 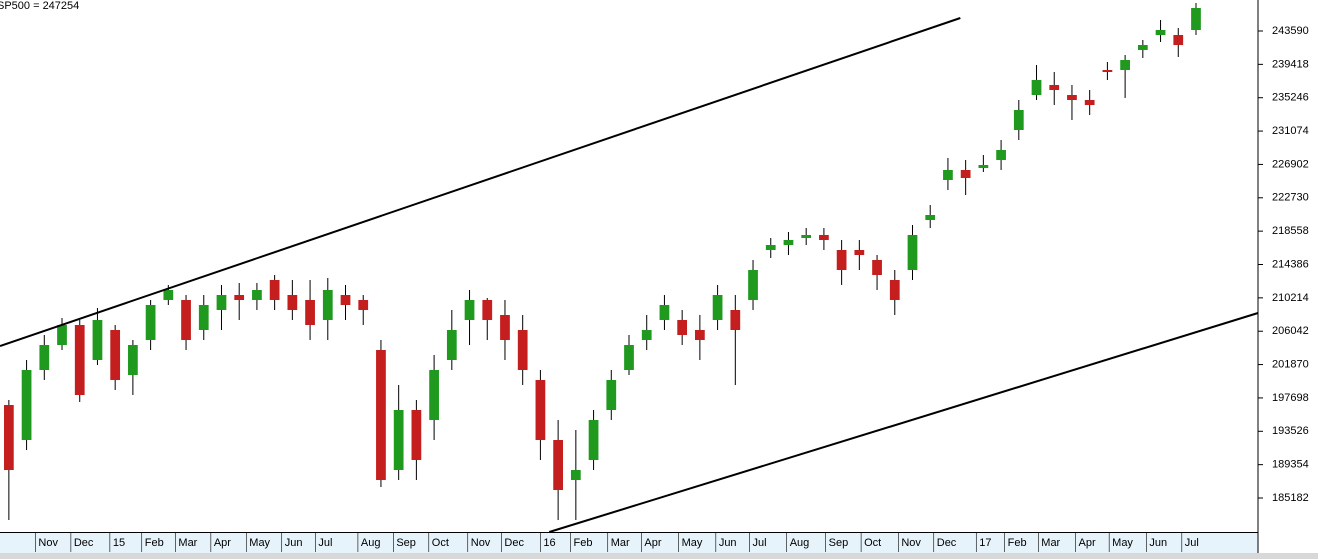 What do you see at coordinates (549, 543) in the screenshot?
I see `x-tick-label: 16` at bounding box center [549, 543].